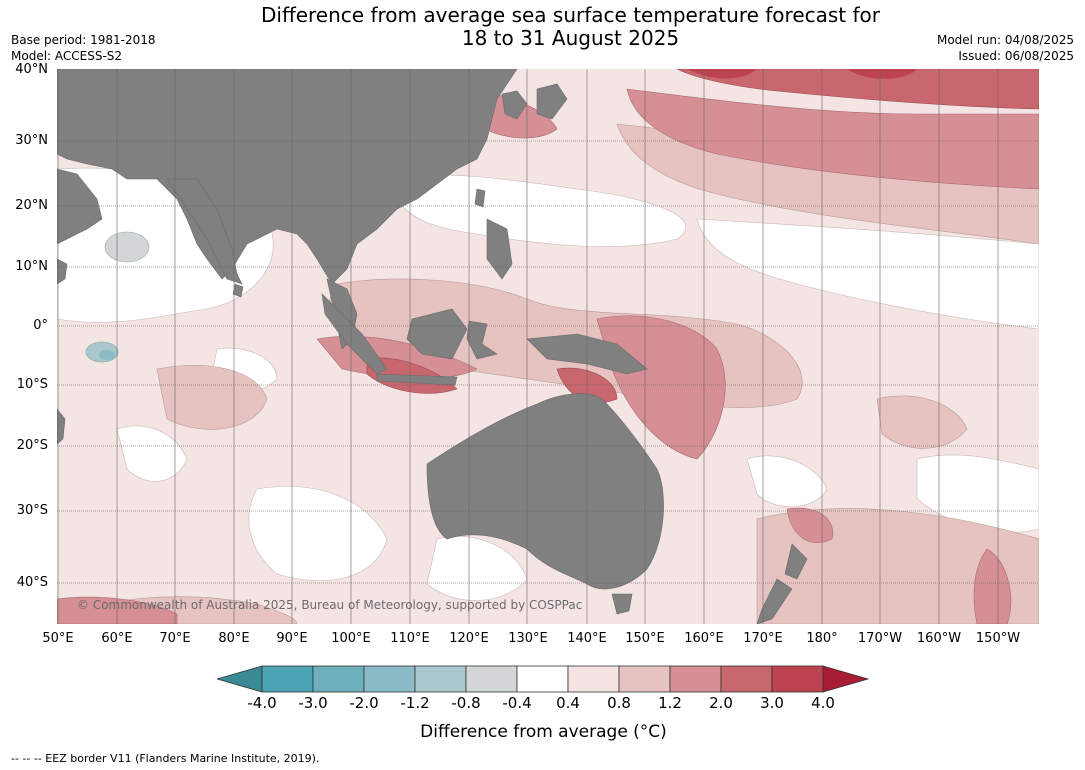 The height and width of the screenshot is (770, 1085). What do you see at coordinates (239, 679) in the screenshot?
I see `colorbar-arrow-low` at bounding box center [239, 679].